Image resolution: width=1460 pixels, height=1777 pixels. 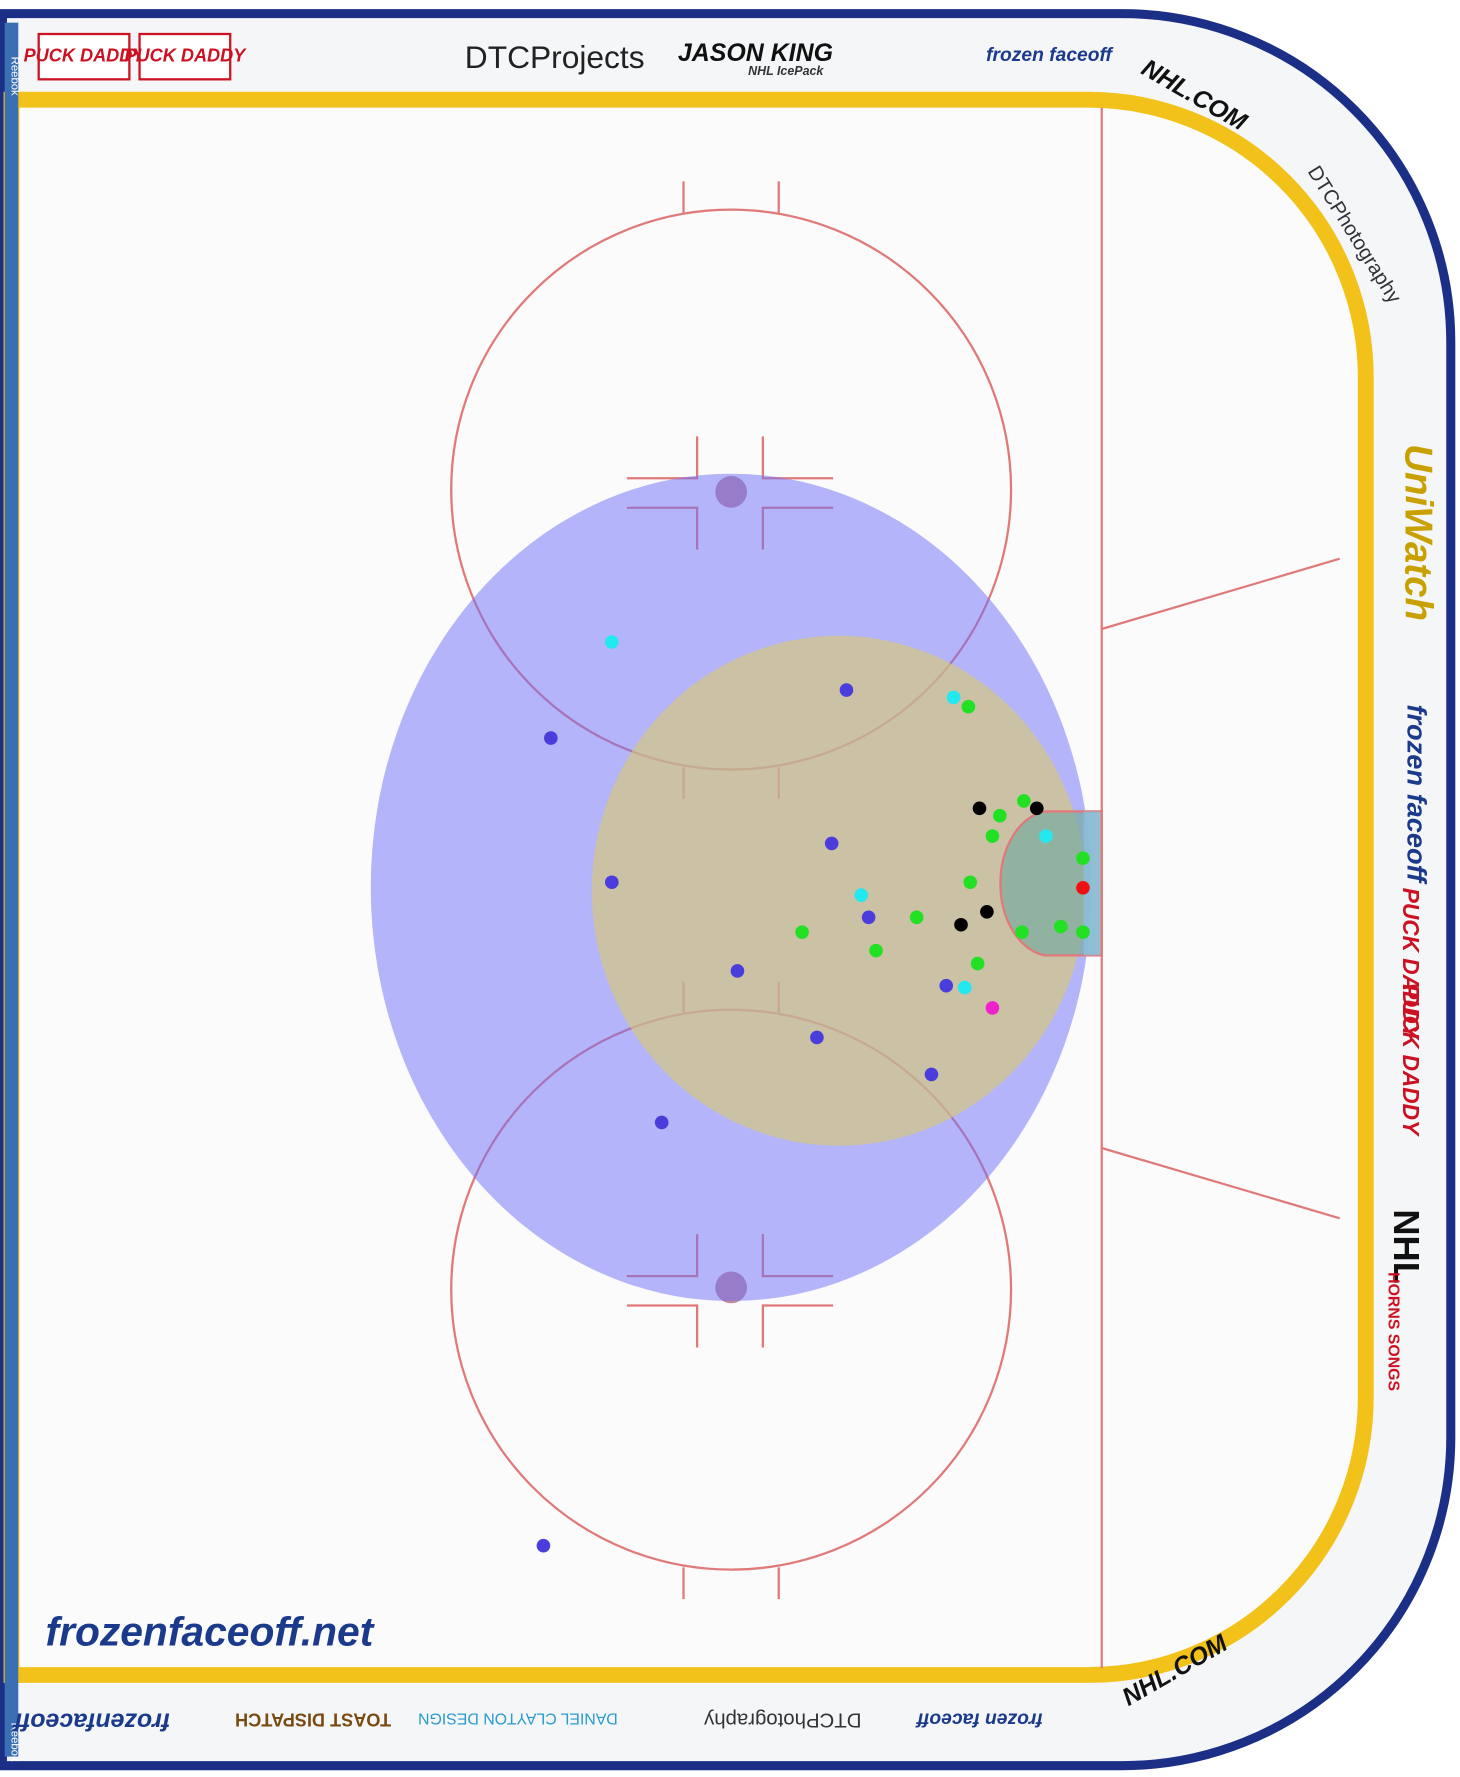 I want to click on ad-text: NHL, so click(x=1406, y=1246).